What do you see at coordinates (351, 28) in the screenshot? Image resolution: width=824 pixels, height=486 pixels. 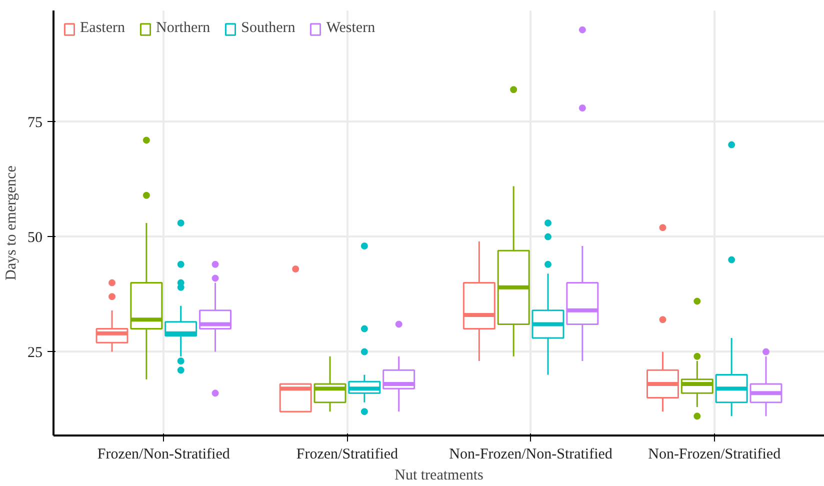 I see `legend-label: Western` at bounding box center [351, 28].